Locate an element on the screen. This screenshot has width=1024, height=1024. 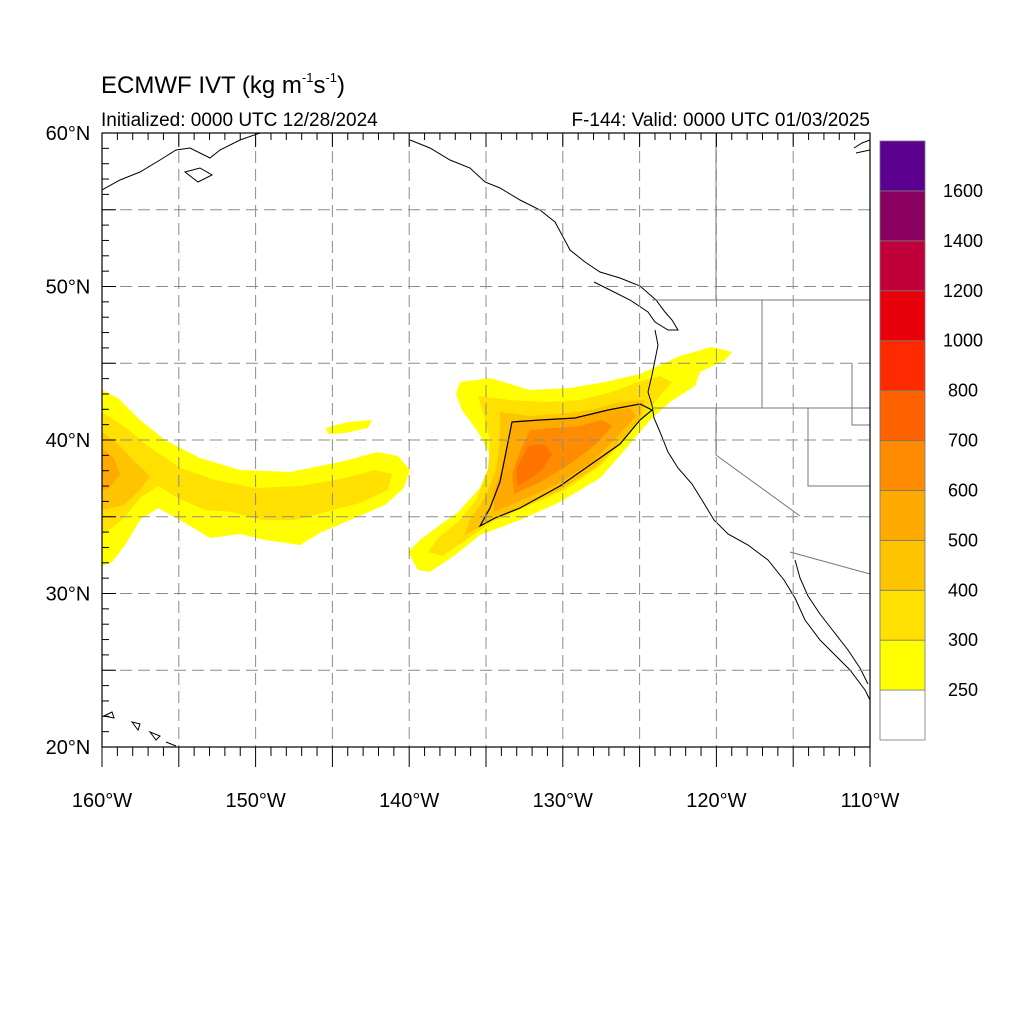
init-time-label: Initialized: 0000 UTC 12/28/2024 is located at coordinates (239, 120).